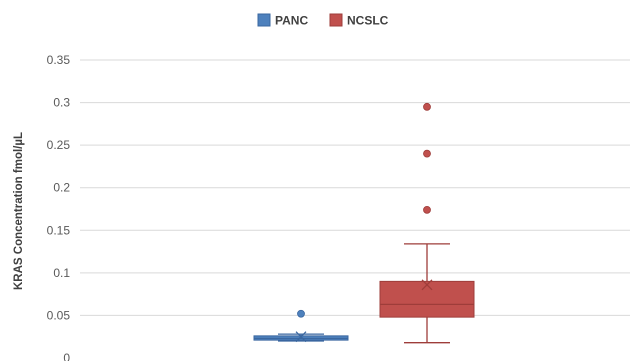 The image size is (635, 361). I want to click on y-axis-ticks: 0 0.05 0.1 0.15 0.2 0.25 0.3 0.35, so click(59, 207).